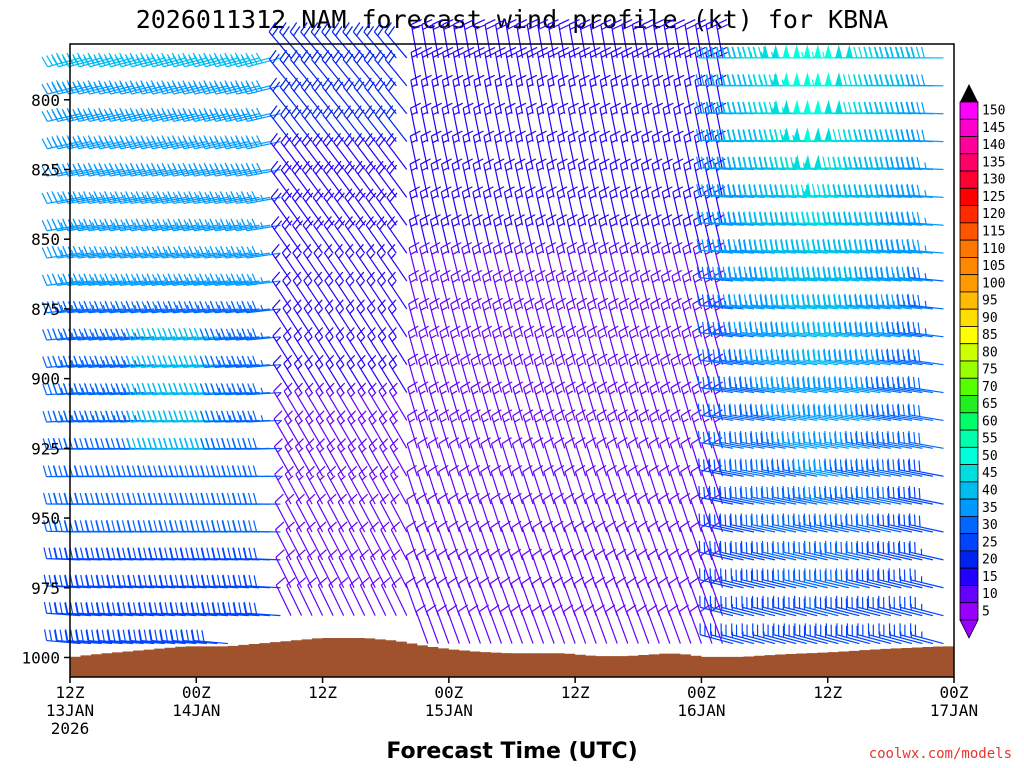 Image resolution: width=1024 pixels, height=768 pixels. Describe the element at coordinates (993, 111) in the screenshot. I see `colorbar-label: 150` at that location.